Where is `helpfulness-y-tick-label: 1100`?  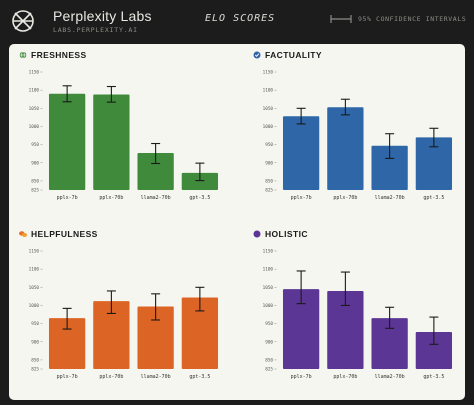
helpfulness-y-tick-label: 1100 is located at coordinates (34, 270).